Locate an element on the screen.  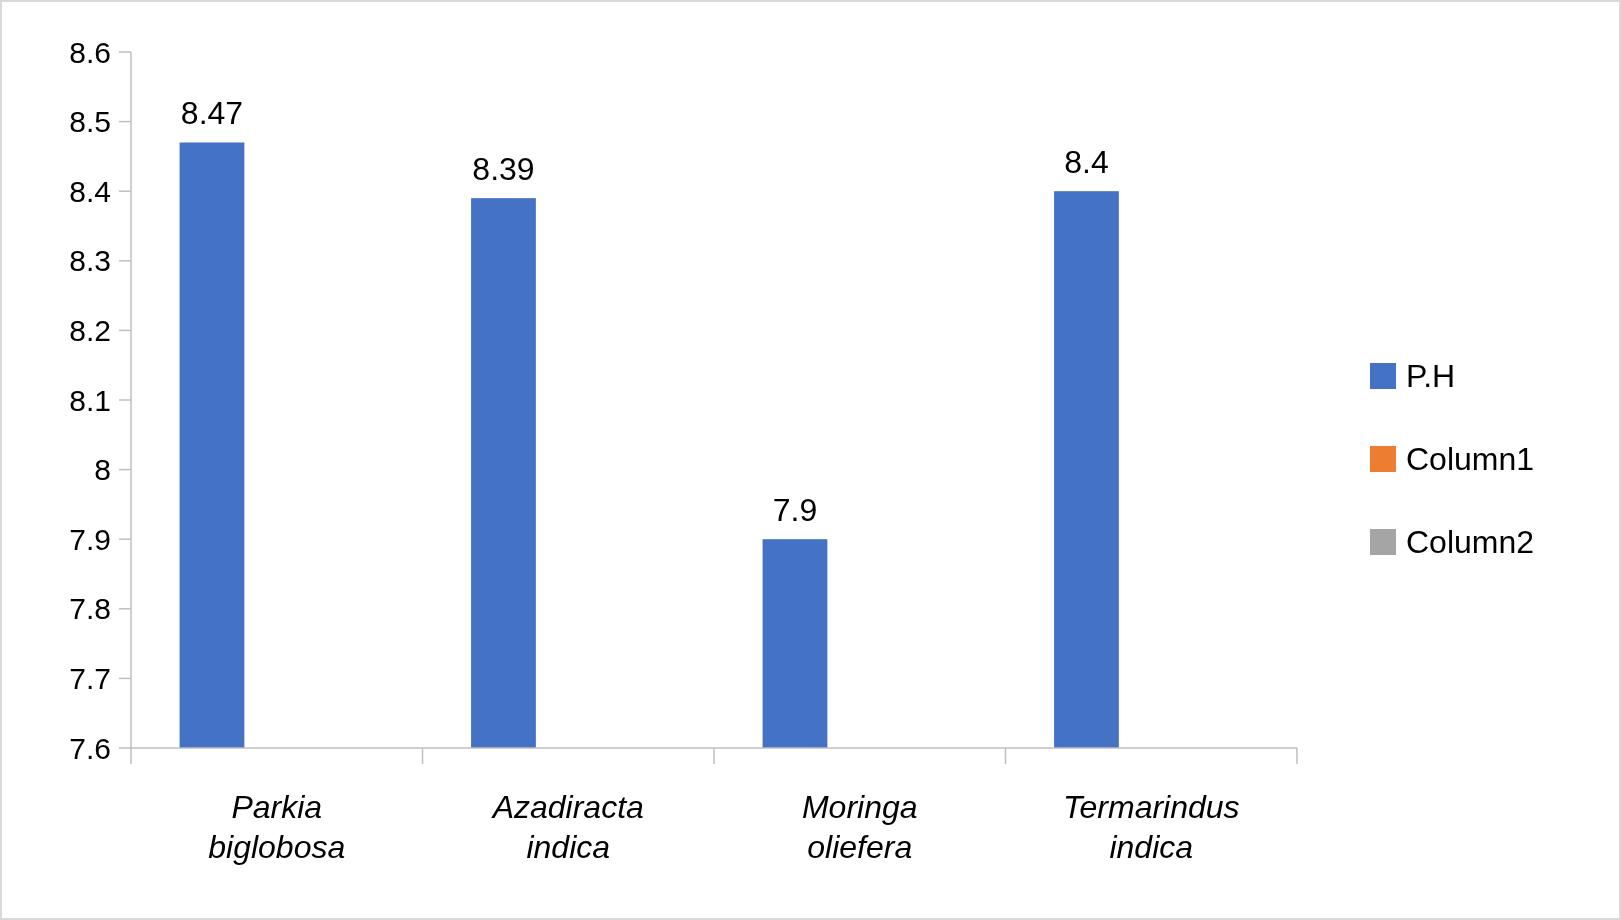
y-tick-label: 7.9 is located at coordinates (90, 539).